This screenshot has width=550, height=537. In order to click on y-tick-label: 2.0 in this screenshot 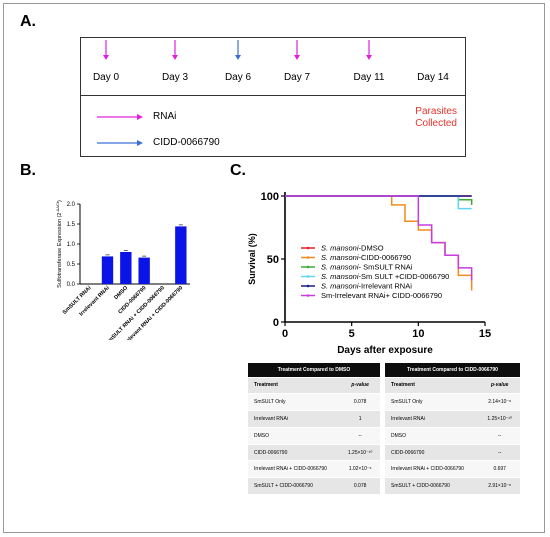, I will do `click(71, 205)`.